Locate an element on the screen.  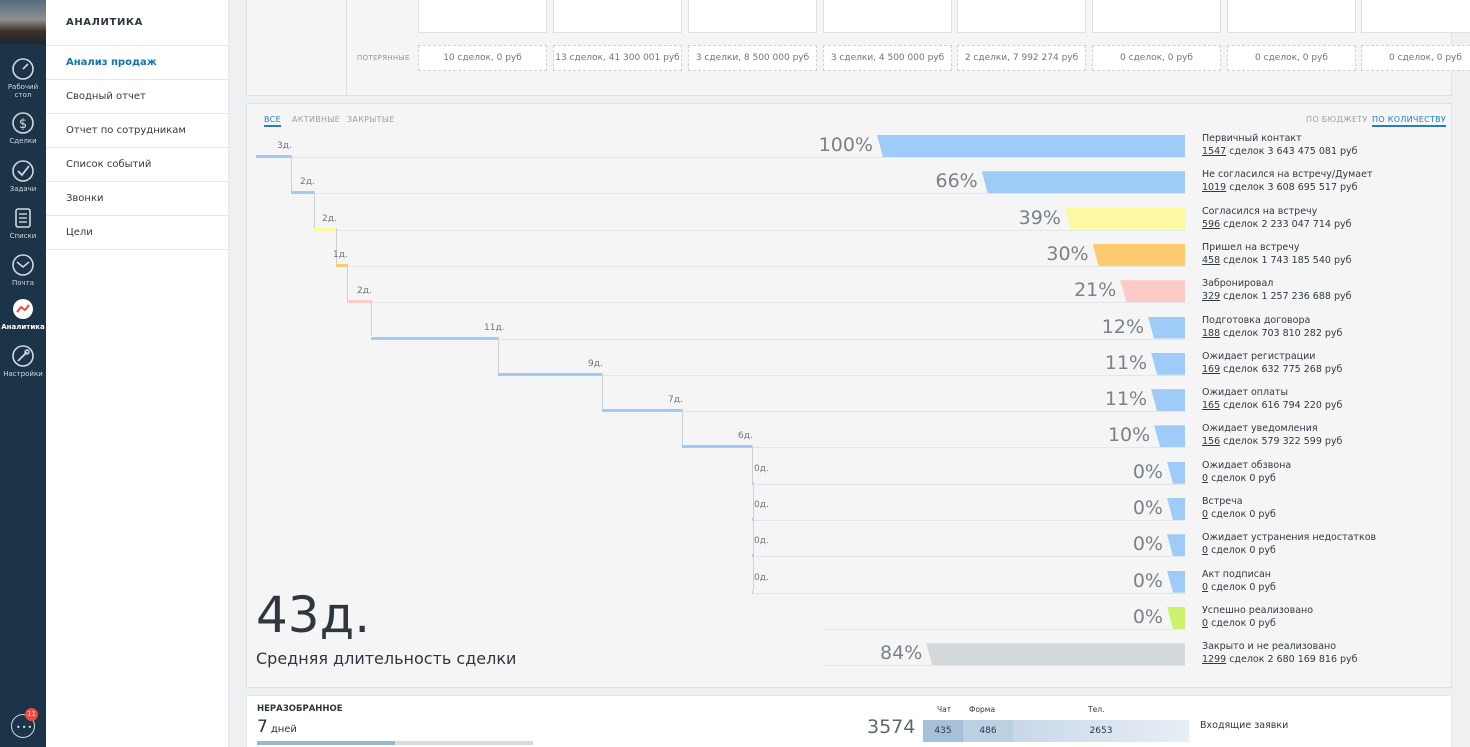
funnel-percent: 30% is located at coordinates (1067, 253).